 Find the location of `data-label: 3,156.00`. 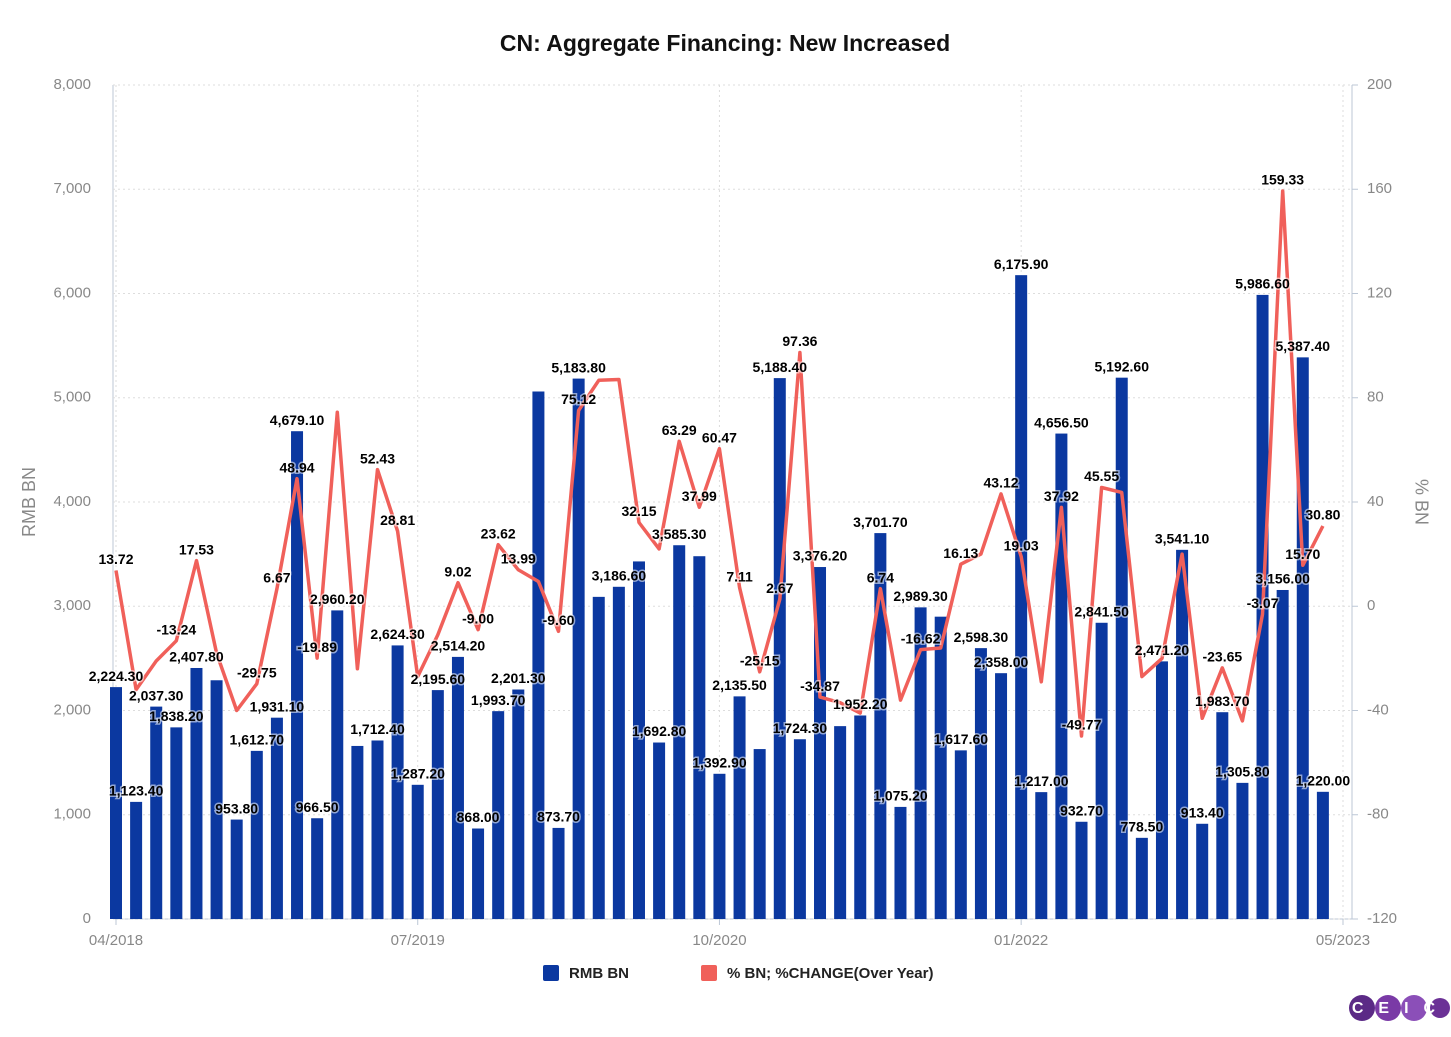

data-label: 3,156.00 is located at coordinates (1282, 579).